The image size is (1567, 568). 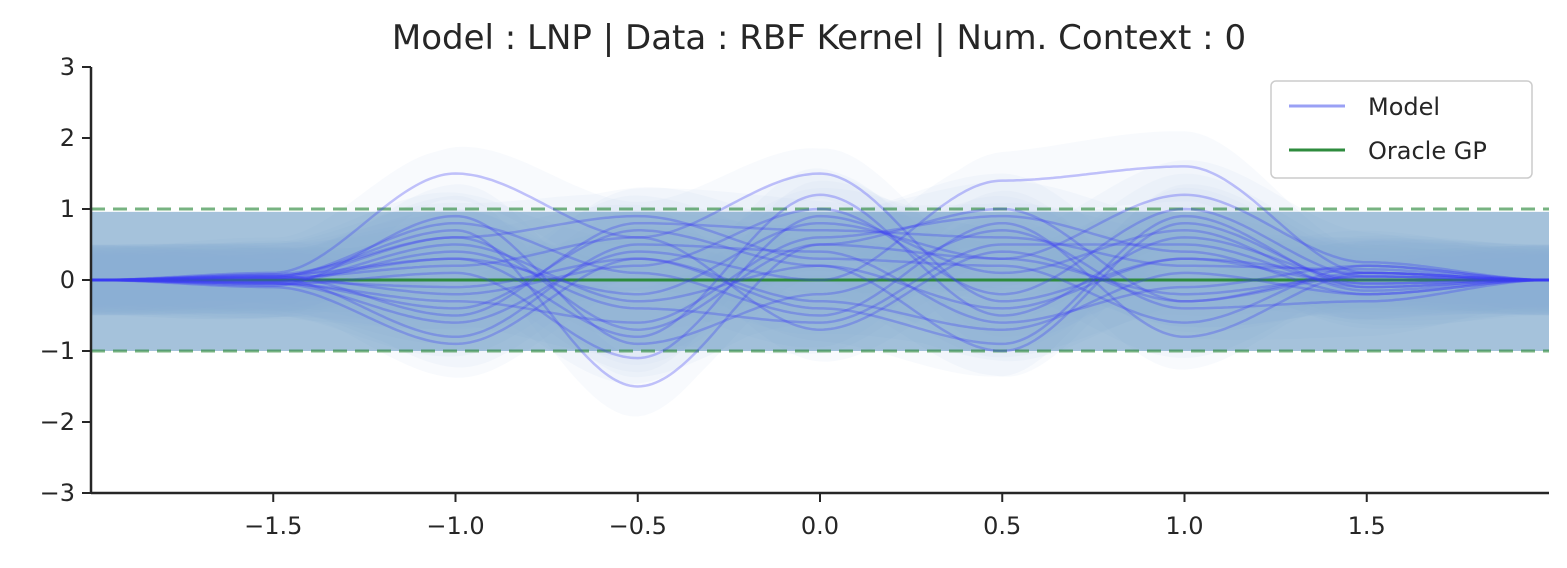 What do you see at coordinates (1184, 526) in the screenshot?
I see `x-tick-label: 1.0` at bounding box center [1184, 526].